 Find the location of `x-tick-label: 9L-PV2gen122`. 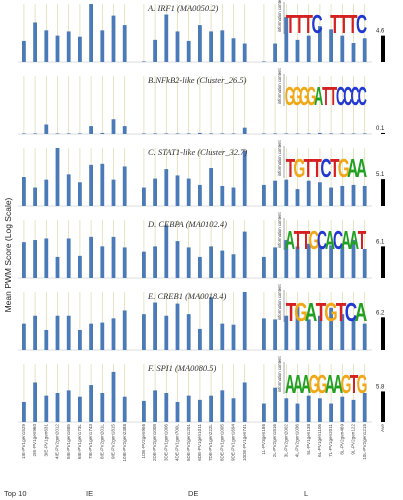

x-tick-label: 9L-PV2gen122 is located at coordinates (353, 439).